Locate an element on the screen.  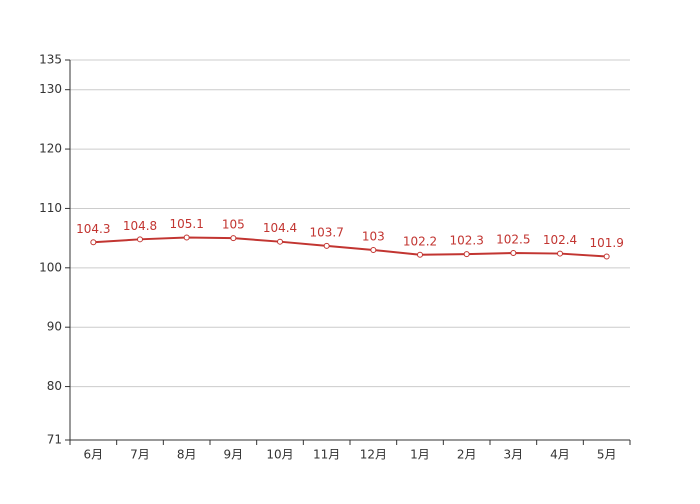
y-tick-label: 135 is located at coordinates (50, 60).